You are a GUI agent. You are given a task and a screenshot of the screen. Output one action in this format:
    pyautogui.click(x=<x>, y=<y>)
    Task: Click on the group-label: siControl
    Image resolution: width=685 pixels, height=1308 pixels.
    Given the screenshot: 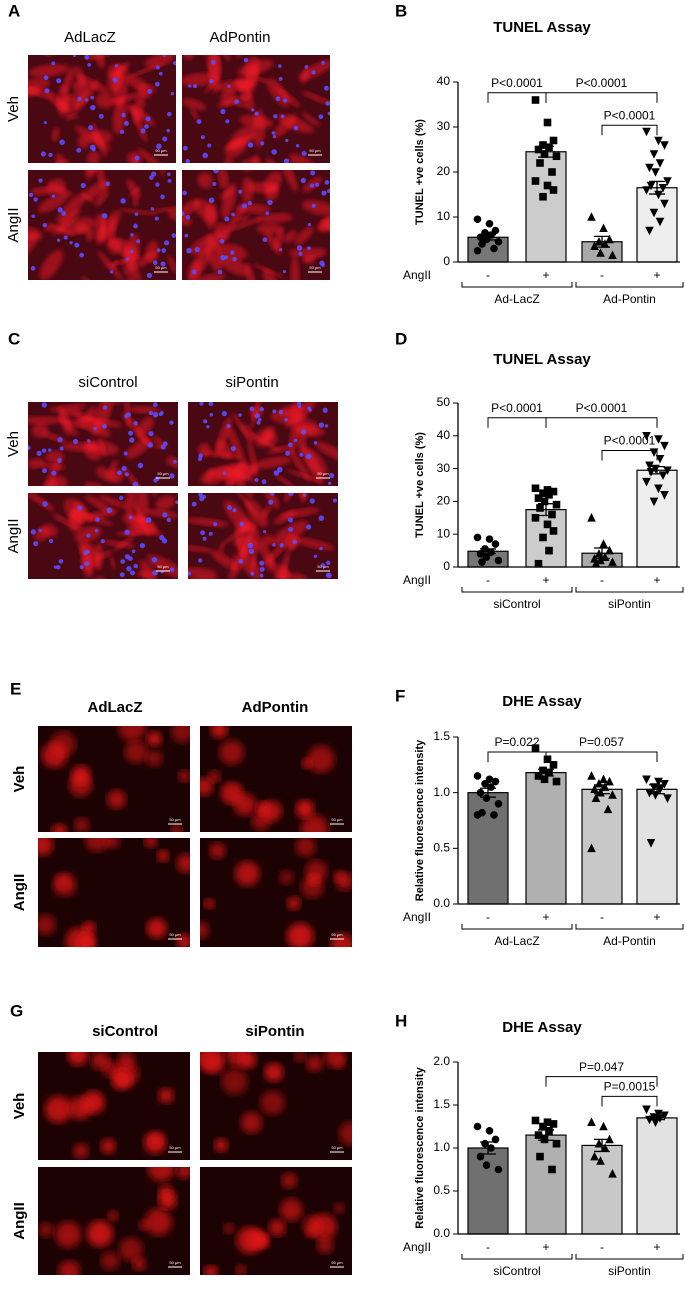 What is the action you would take?
    pyautogui.click(x=516, y=1271)
    